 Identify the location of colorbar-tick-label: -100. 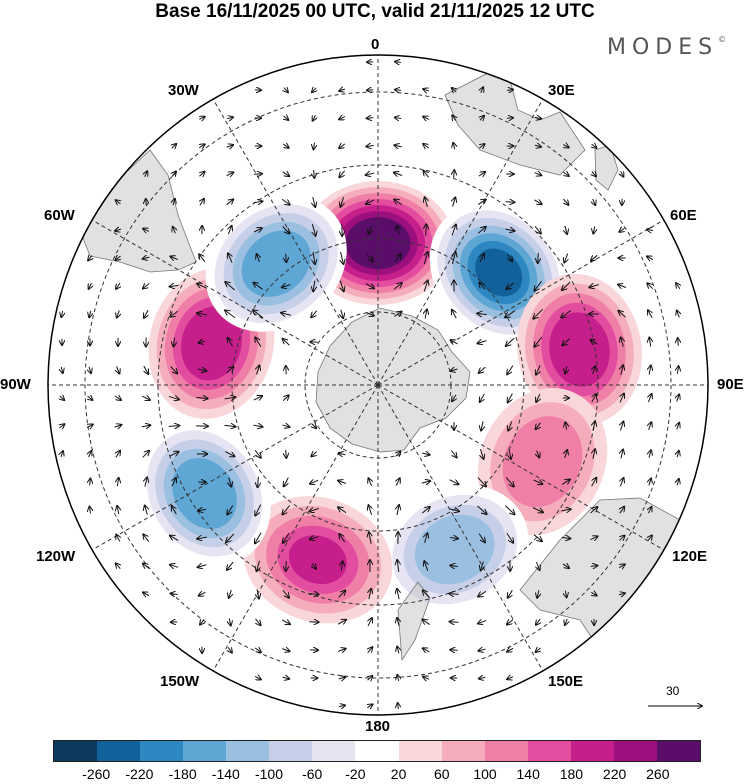
(269, 774).